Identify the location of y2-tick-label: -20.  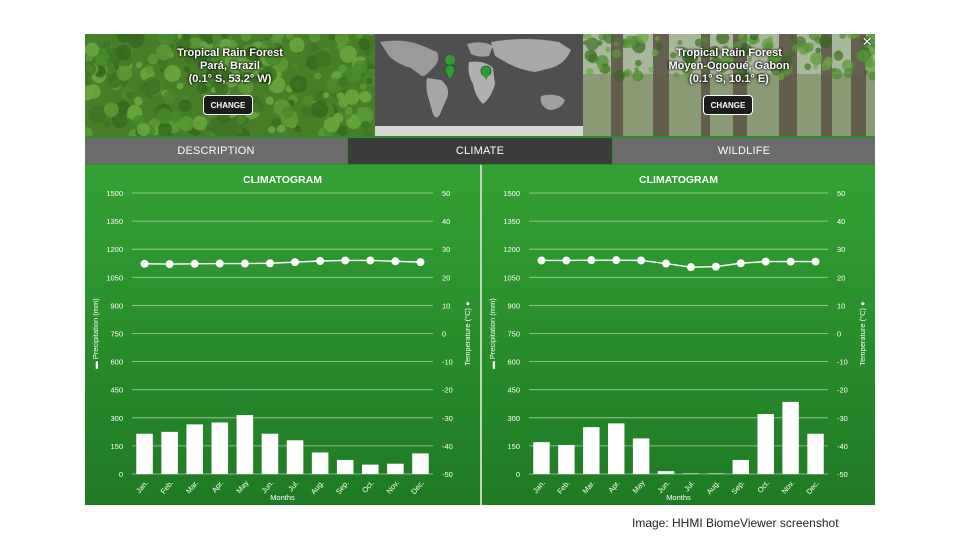
(447, 390).